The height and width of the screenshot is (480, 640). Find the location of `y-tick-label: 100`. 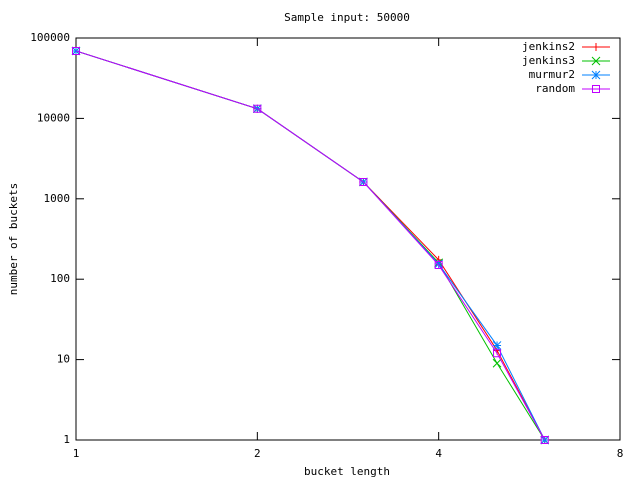

y-tick-label: 100 is located at coordinates (60, 278).